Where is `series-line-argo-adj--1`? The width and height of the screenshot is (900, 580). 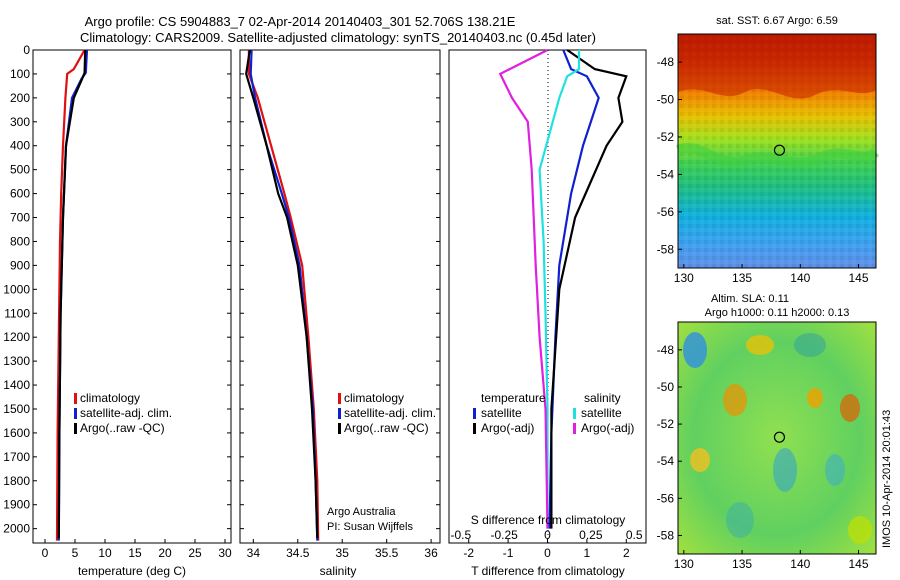
series-line-argo-adj--1 is located at coordinates (589, 289).